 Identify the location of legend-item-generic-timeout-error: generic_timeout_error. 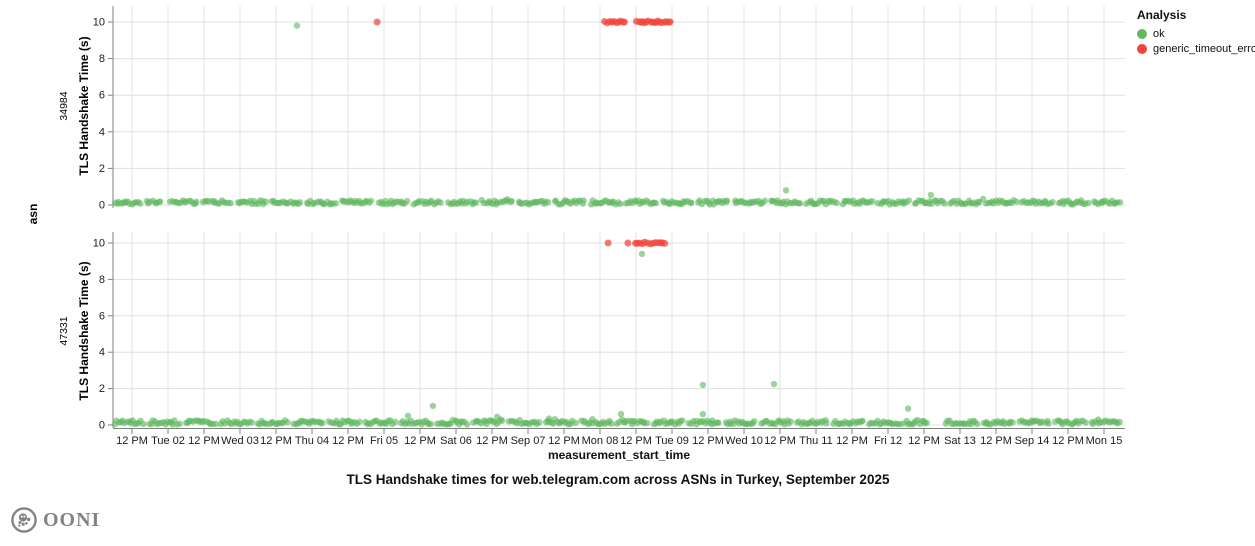
(1196, 49).